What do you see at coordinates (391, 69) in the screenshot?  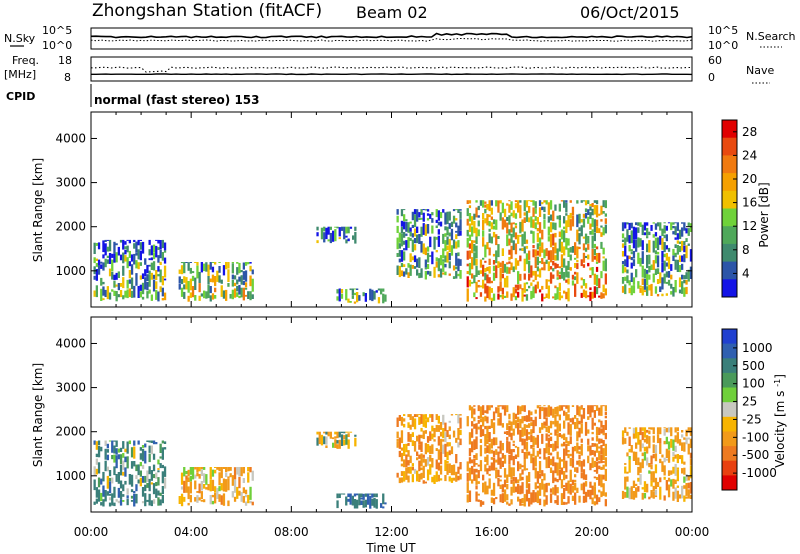 I see `nave-series` at bounding box center [391, 69].